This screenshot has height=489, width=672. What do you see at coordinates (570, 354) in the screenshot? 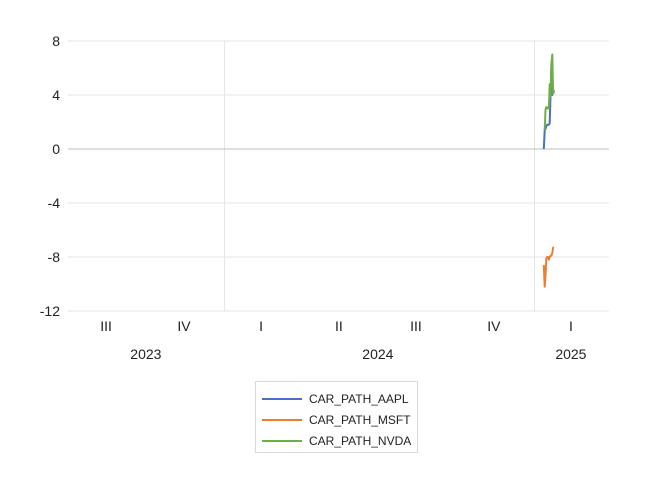
I see `x-tick-label-year: 2025` at bounding box center [570, 354].